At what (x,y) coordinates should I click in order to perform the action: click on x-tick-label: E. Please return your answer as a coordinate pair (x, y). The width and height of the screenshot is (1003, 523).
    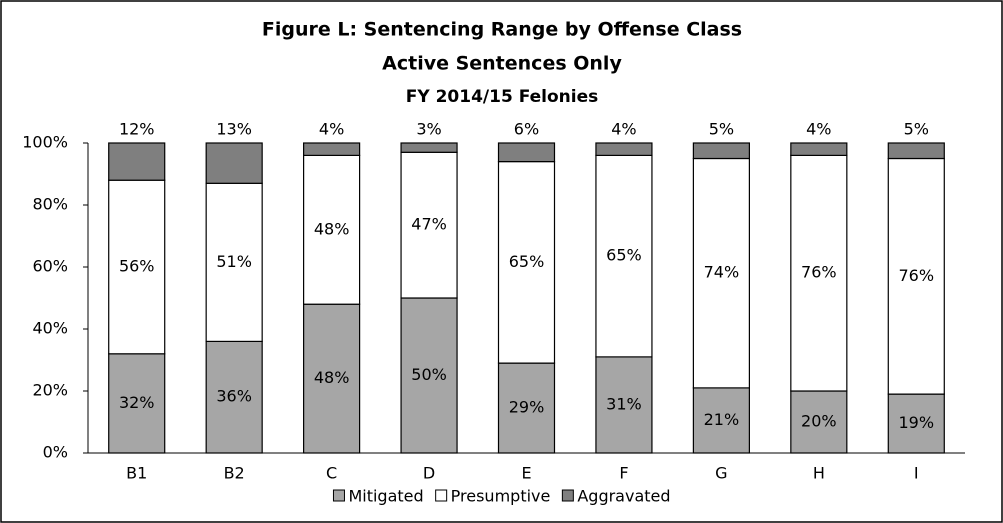
    Looking at the image, I should click on (526, 473).